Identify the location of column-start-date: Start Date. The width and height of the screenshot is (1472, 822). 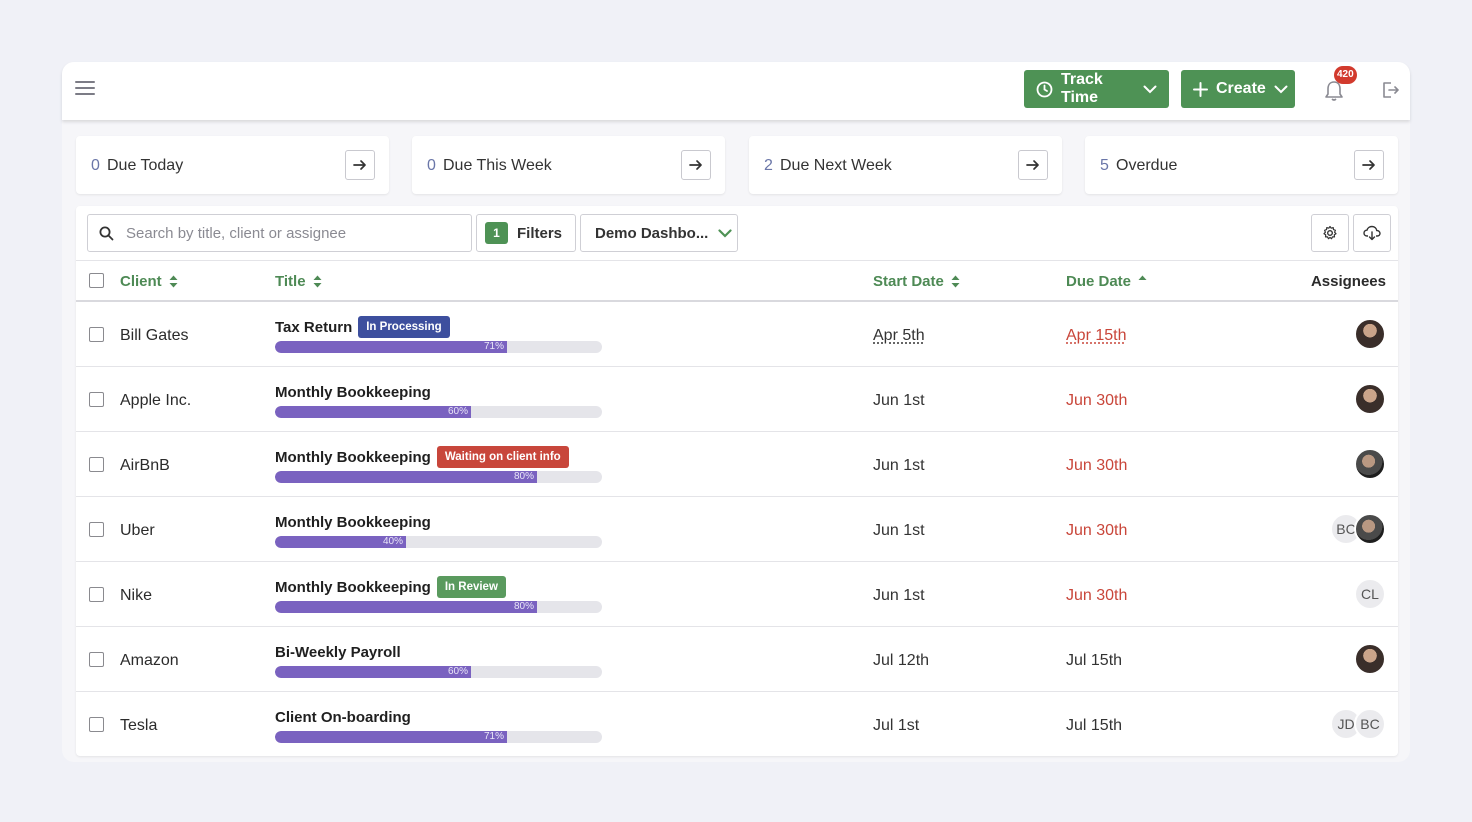
(916, 281).